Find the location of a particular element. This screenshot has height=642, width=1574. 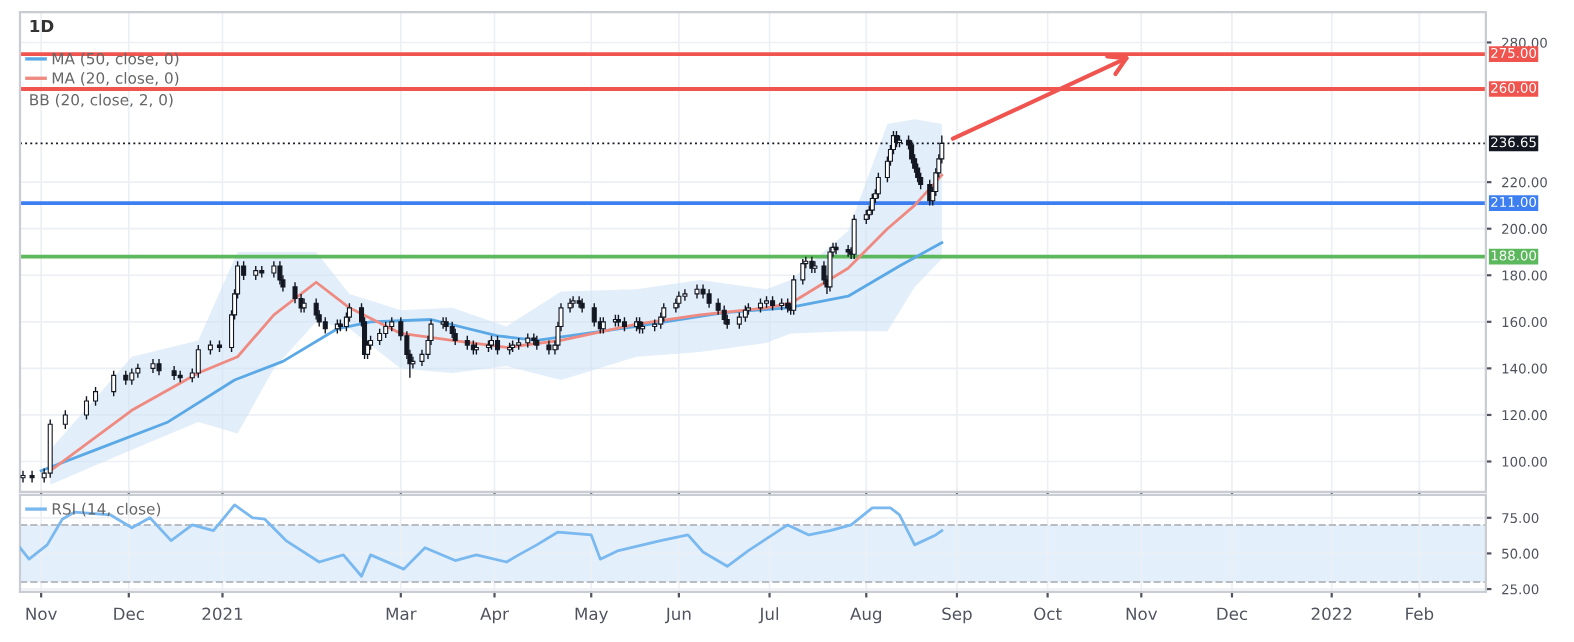

x-tick-label: May is located at coordinates (591, 615).